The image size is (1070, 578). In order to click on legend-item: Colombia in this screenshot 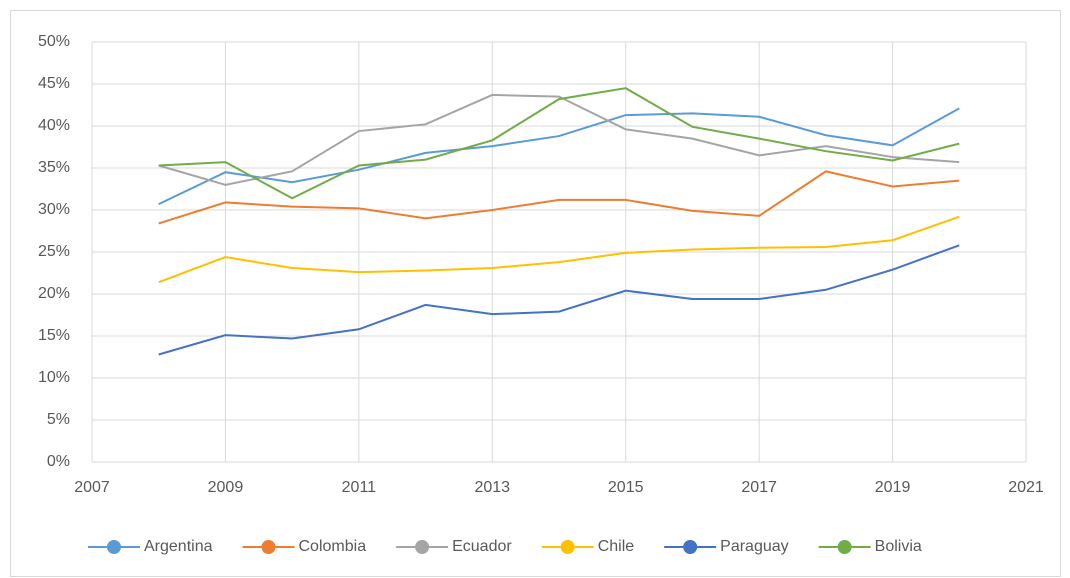, I will do `click(304, 546)`.